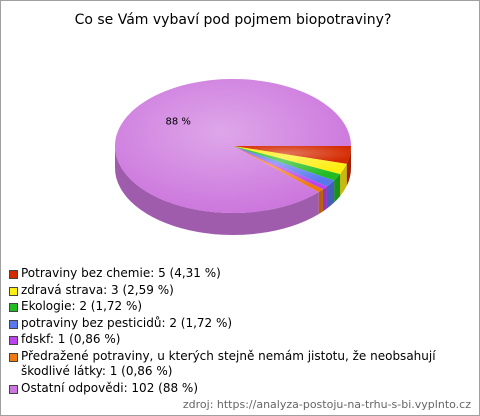  I want to click on legend-label: fdskf: 1 (0,86 %), so click(71, 339).